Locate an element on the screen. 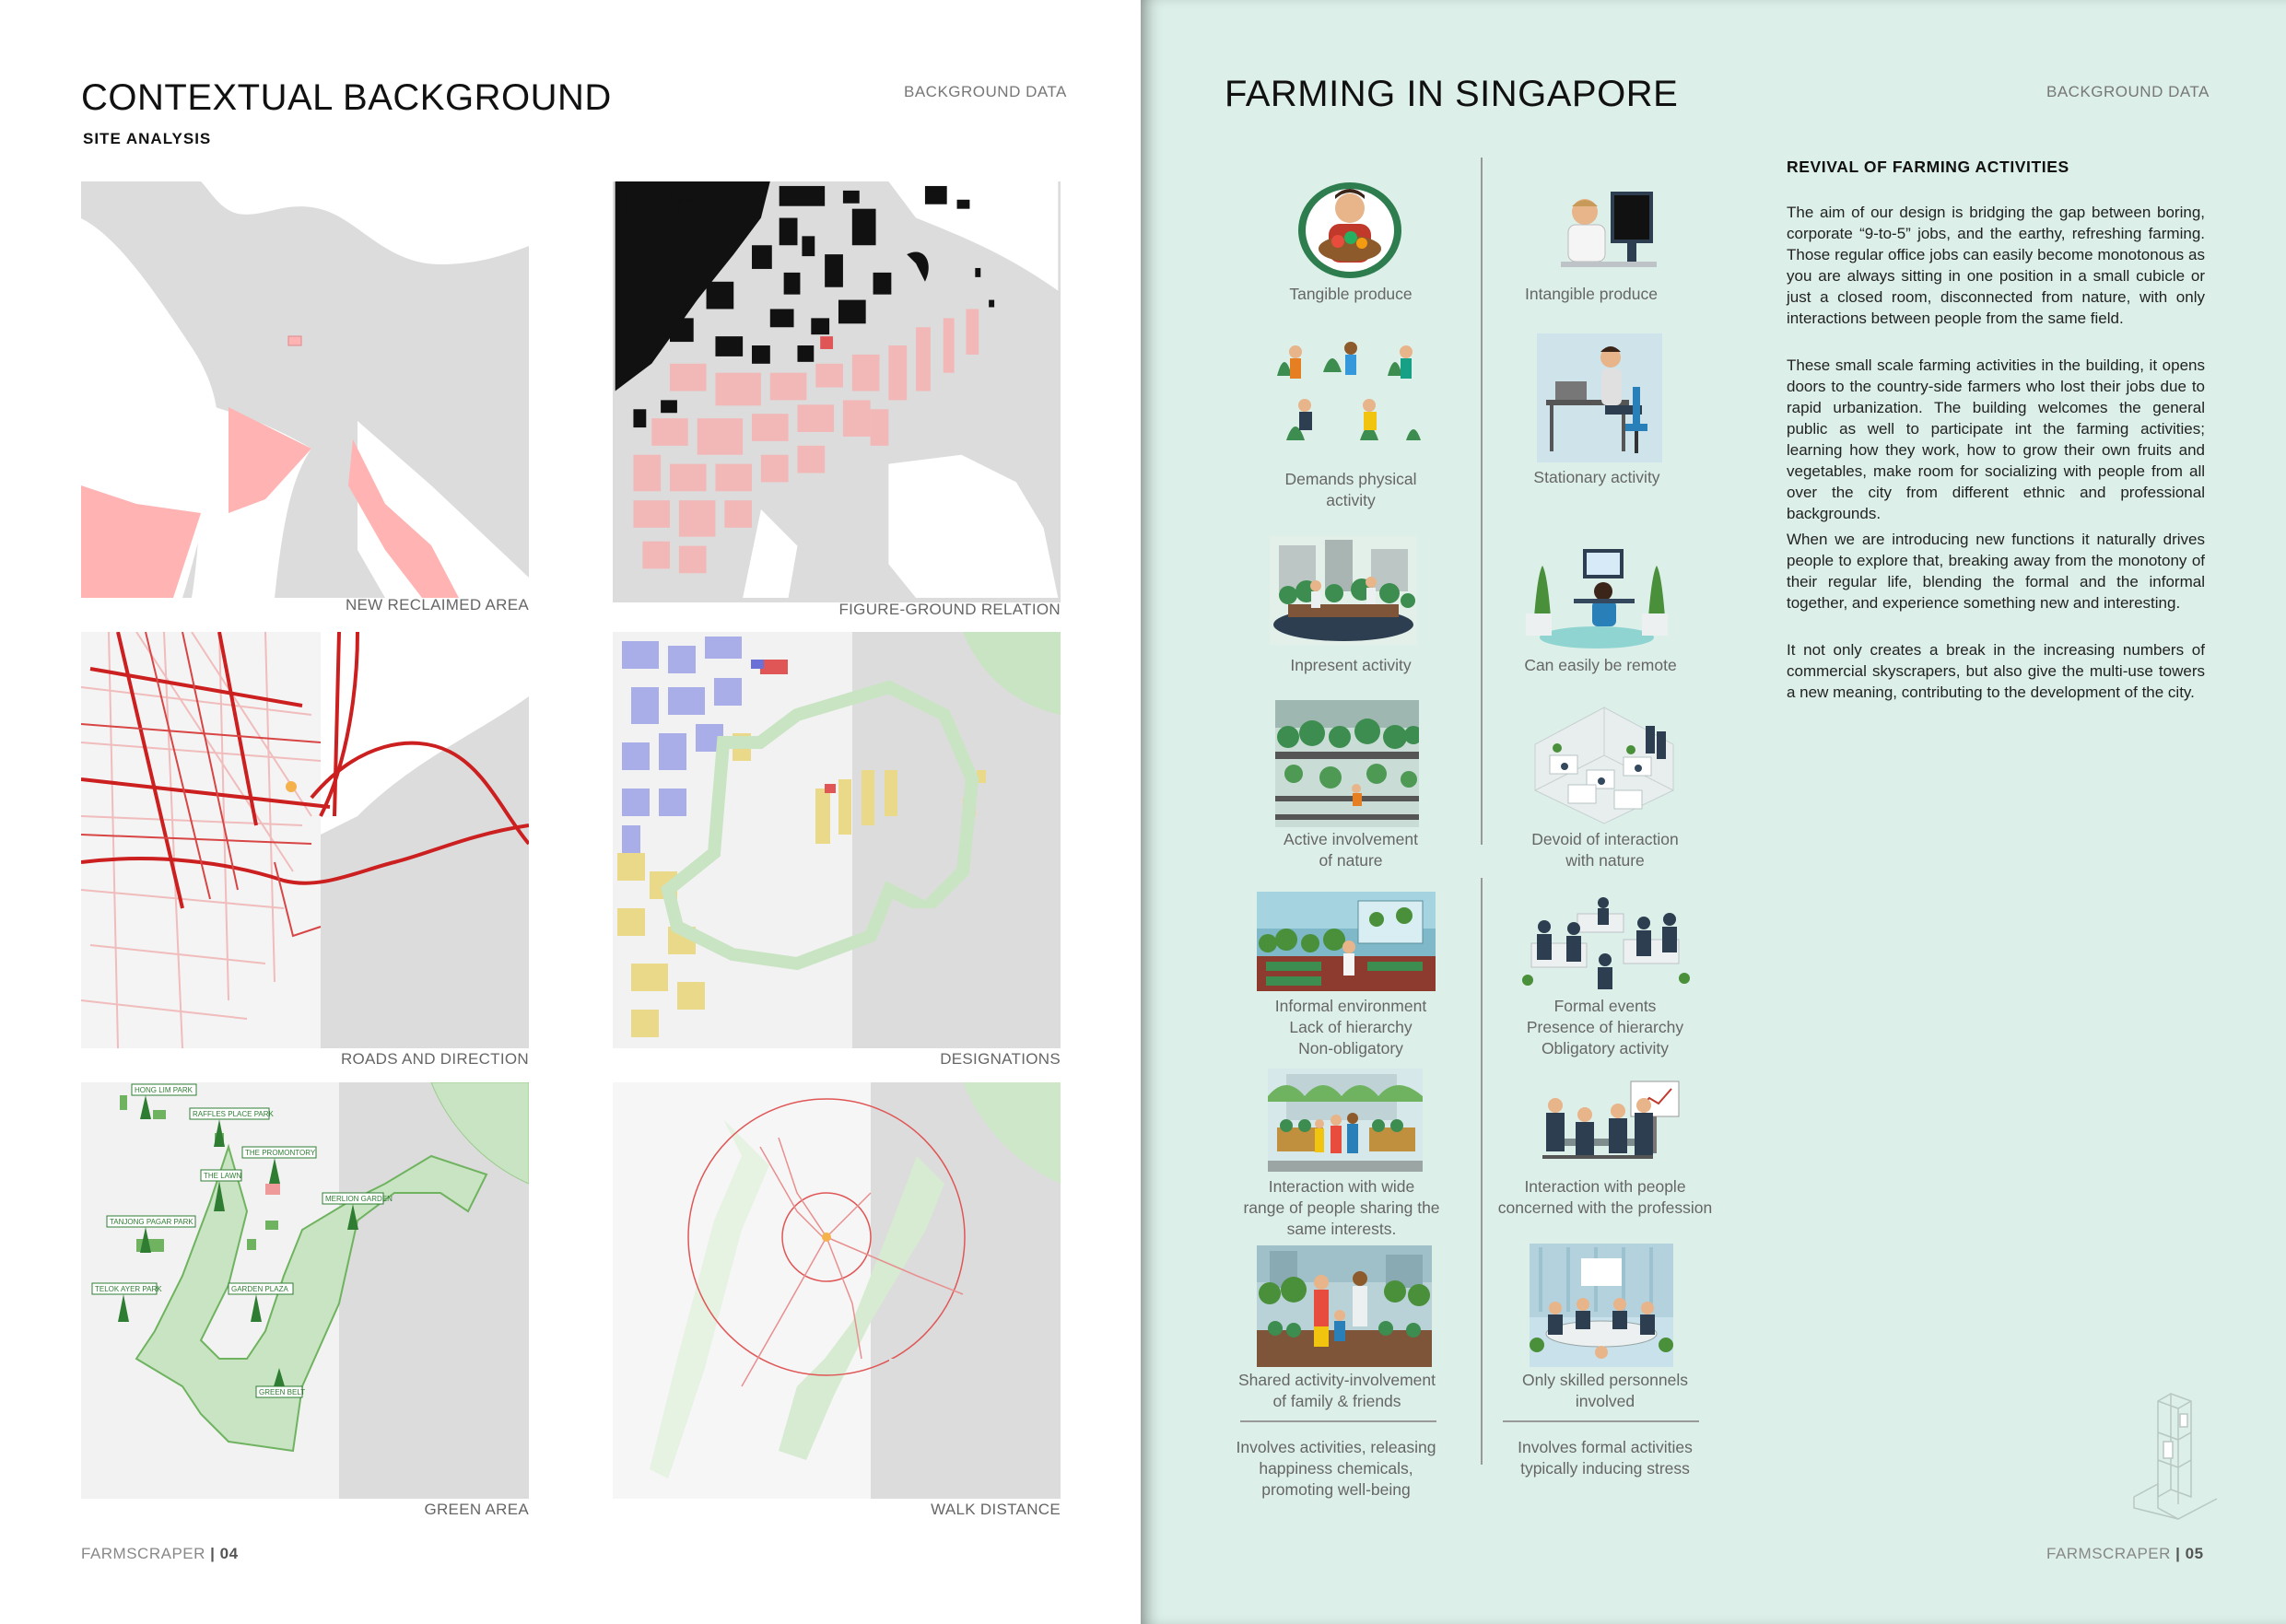  office-cubicles-icon is located at coordinates (1604, 765).